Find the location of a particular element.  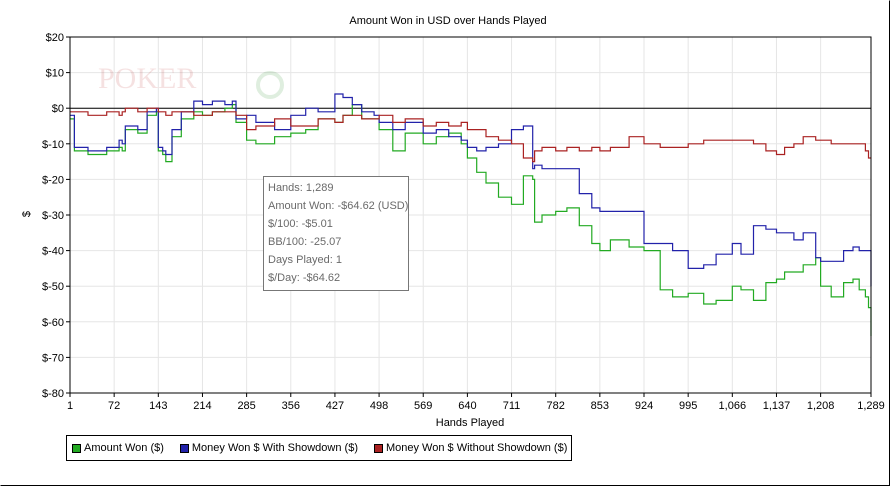

legend-swatch-amount-won is located at coordinates (76, 448).